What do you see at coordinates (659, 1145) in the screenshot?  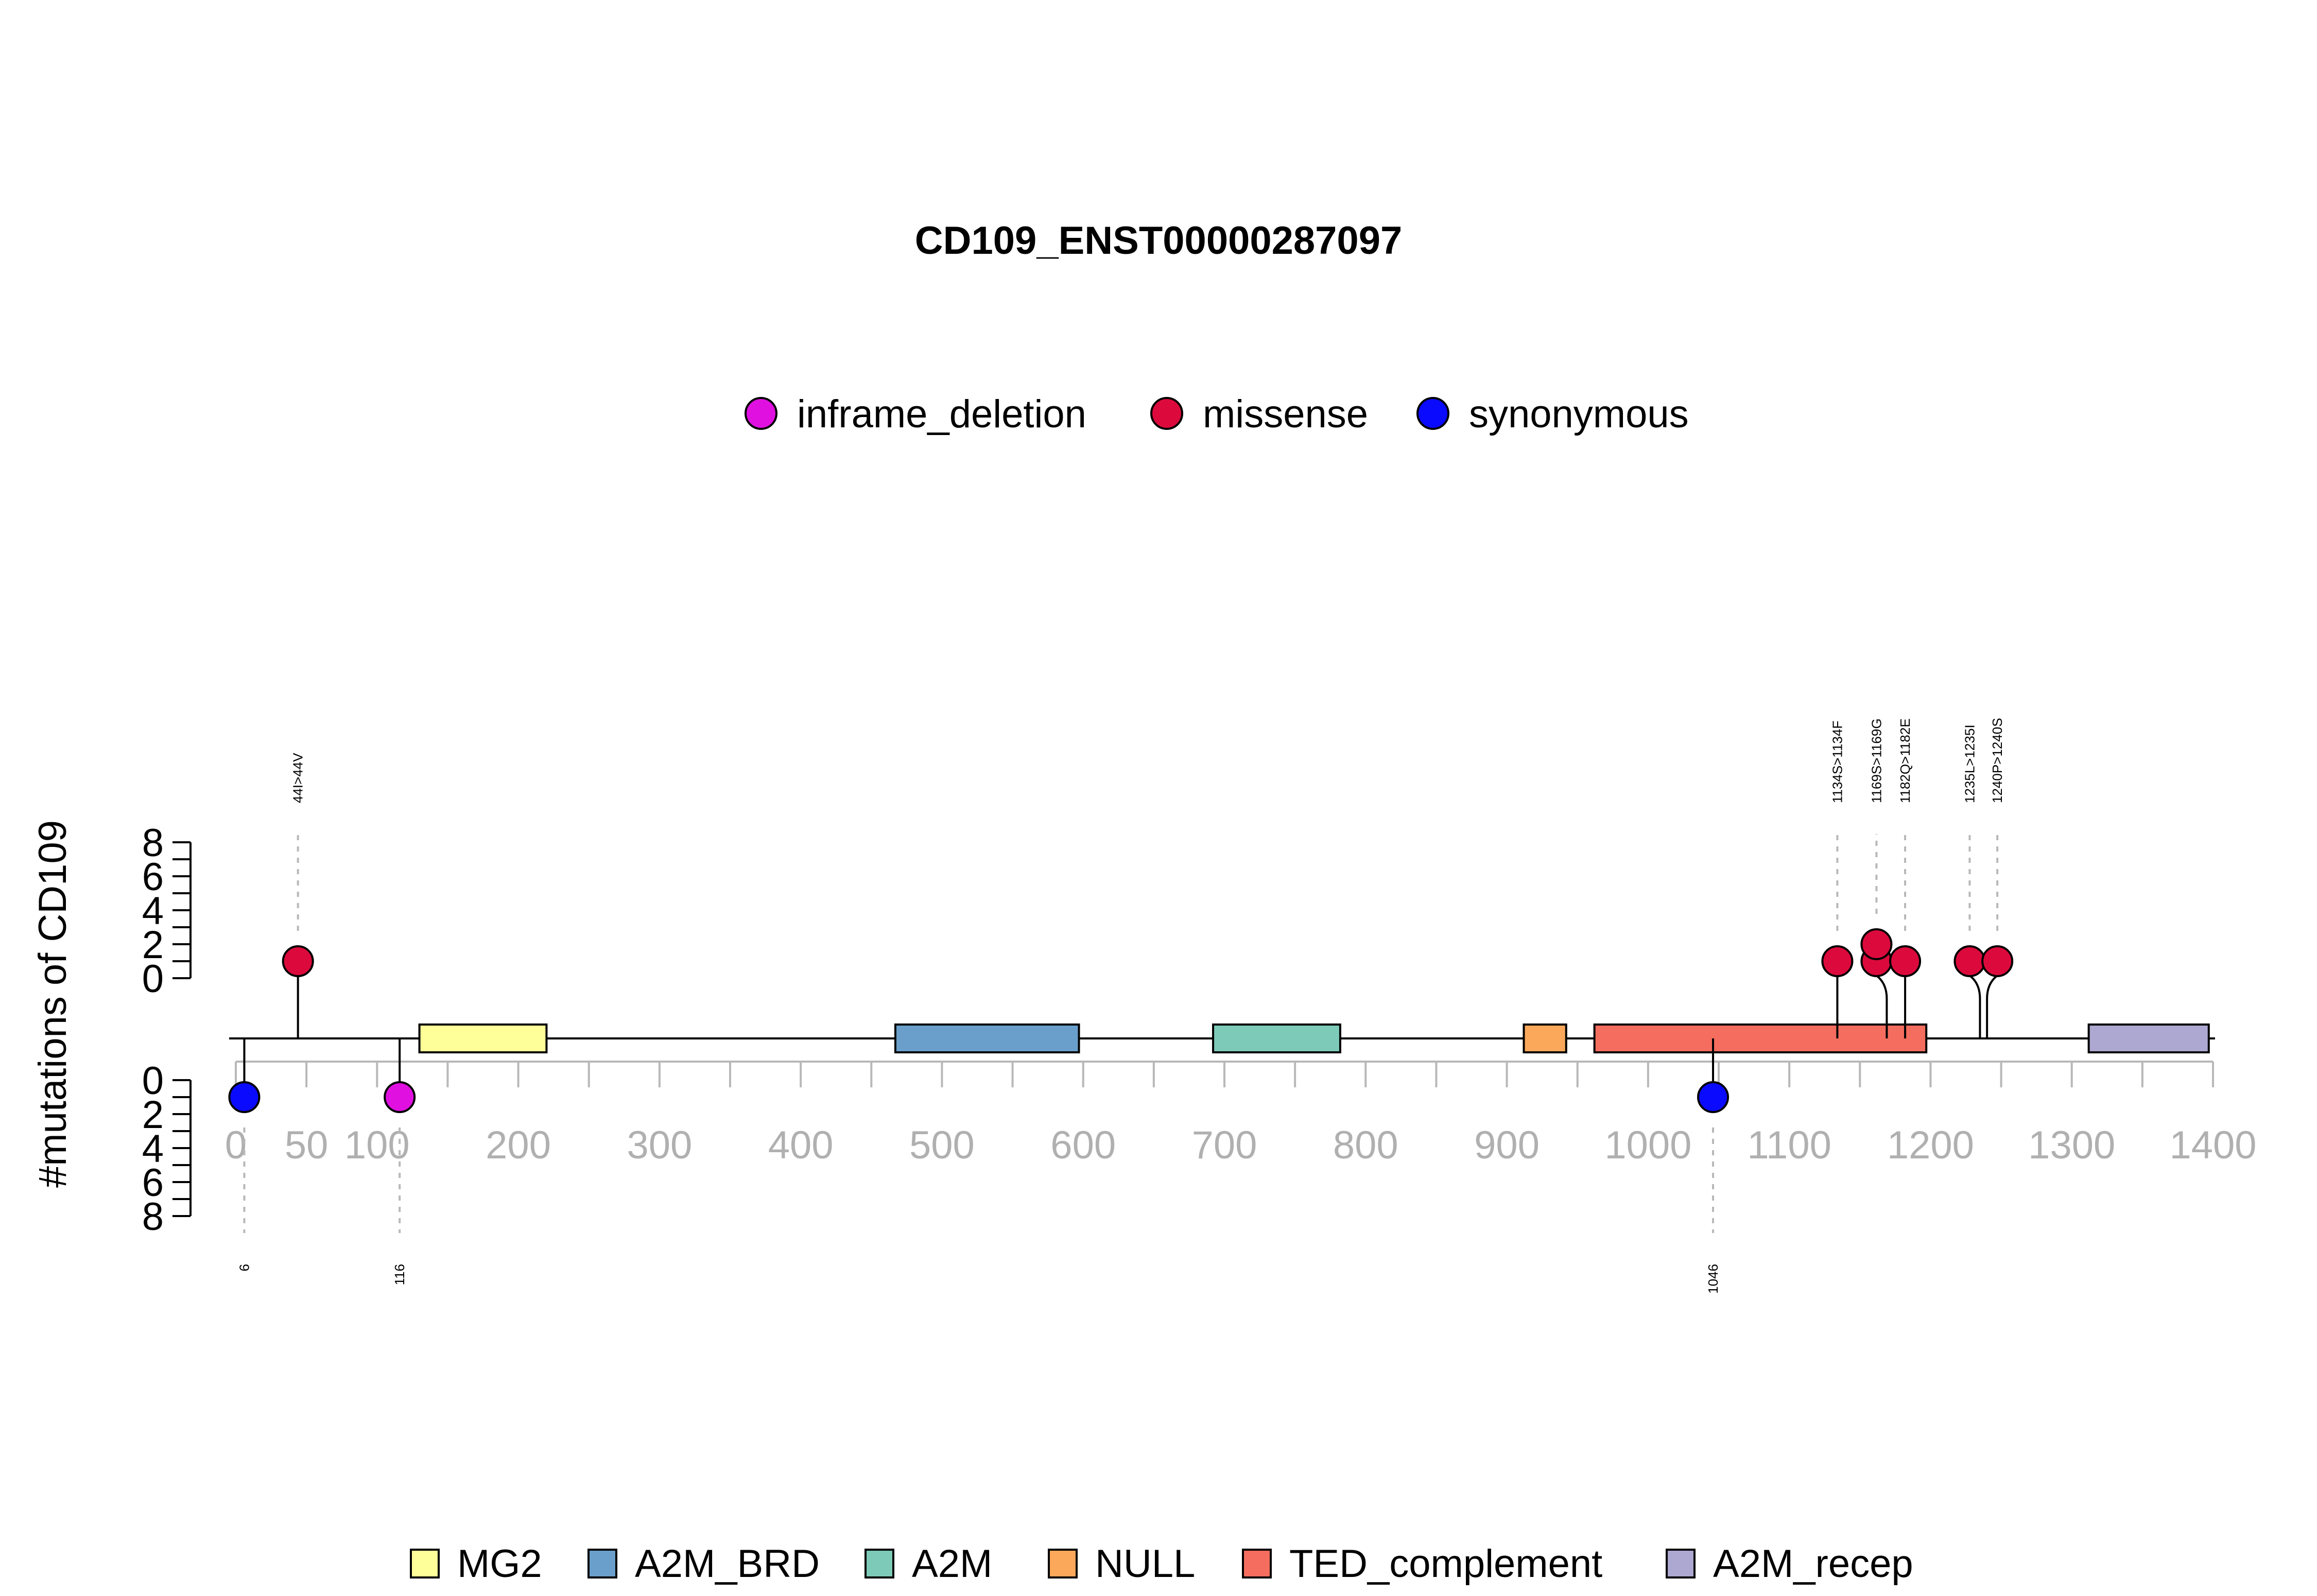 I see `x-tick-label: 300` at bounding box center [659, 1145].